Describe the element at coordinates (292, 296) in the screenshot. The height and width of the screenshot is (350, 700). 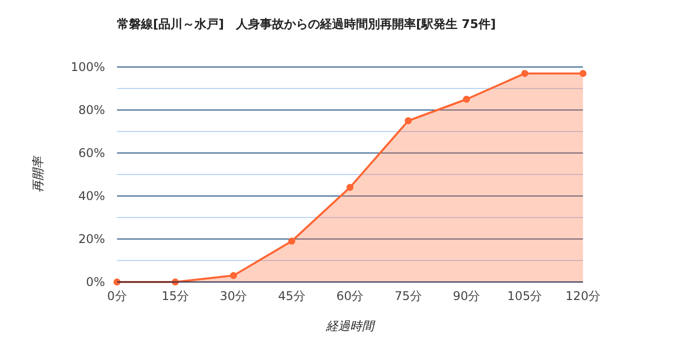
I see `x-tick-label: 45分` at that location.